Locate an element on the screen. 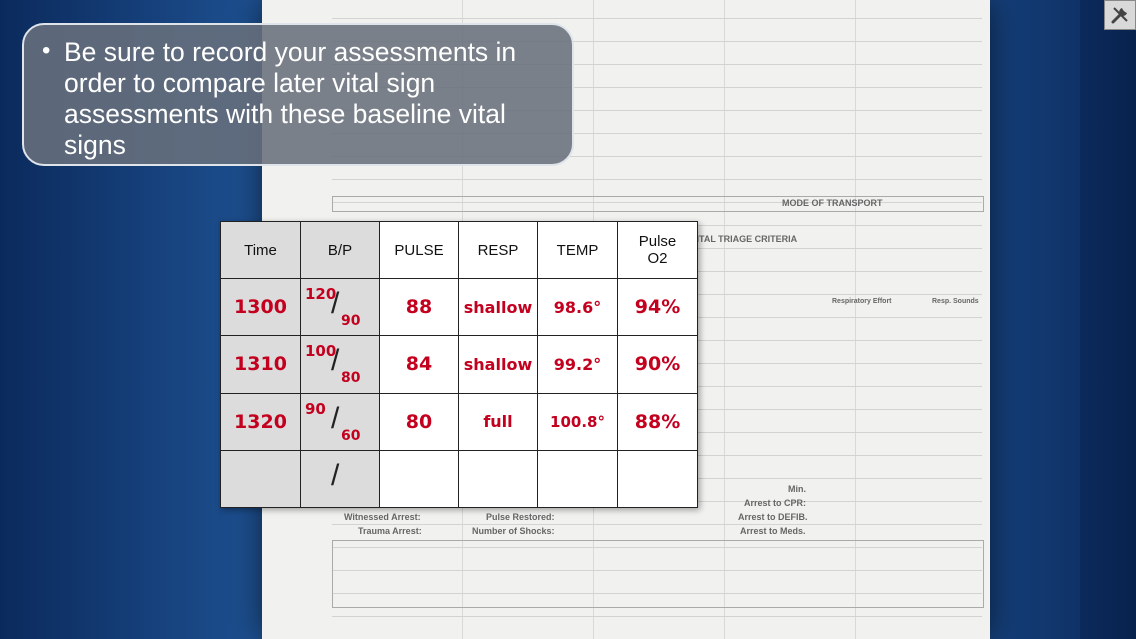 The image size is (1136, 639). cell-pulse: 80 is located at coordinates (419, 421).